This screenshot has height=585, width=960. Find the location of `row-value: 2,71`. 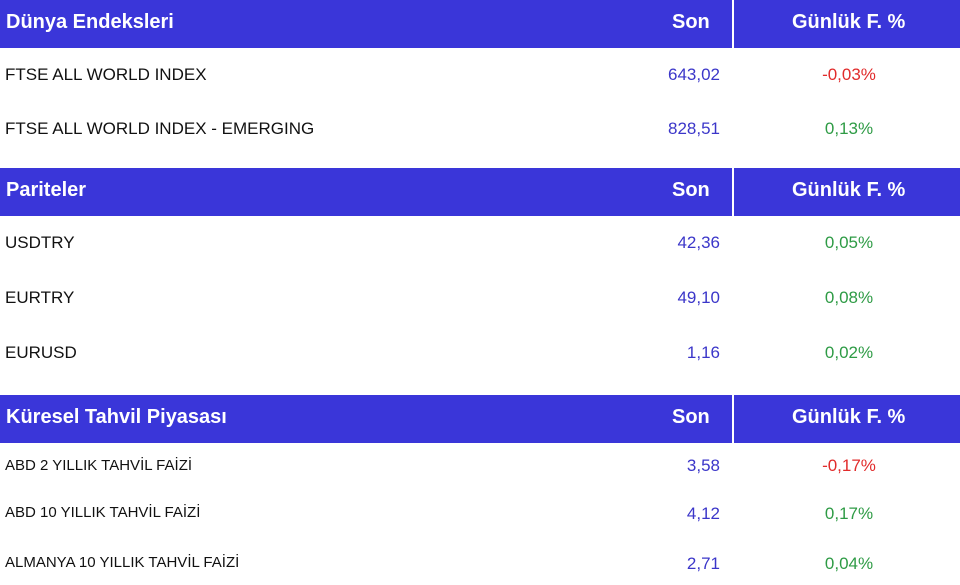

row-value: 2,71 is located at coordinates (703, 563).